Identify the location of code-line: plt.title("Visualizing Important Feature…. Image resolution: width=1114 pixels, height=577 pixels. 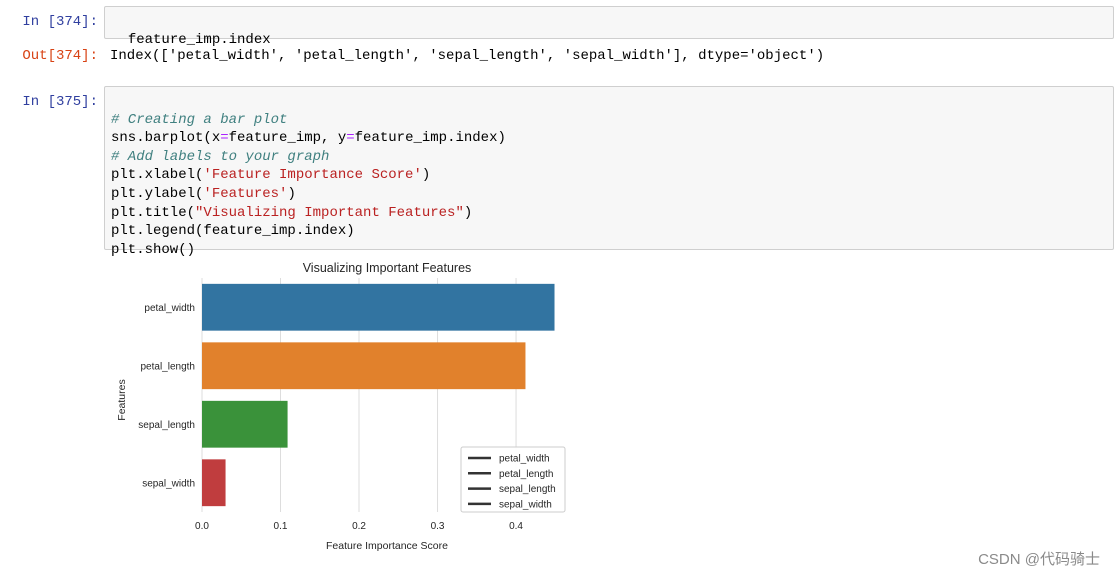
(292, 212).